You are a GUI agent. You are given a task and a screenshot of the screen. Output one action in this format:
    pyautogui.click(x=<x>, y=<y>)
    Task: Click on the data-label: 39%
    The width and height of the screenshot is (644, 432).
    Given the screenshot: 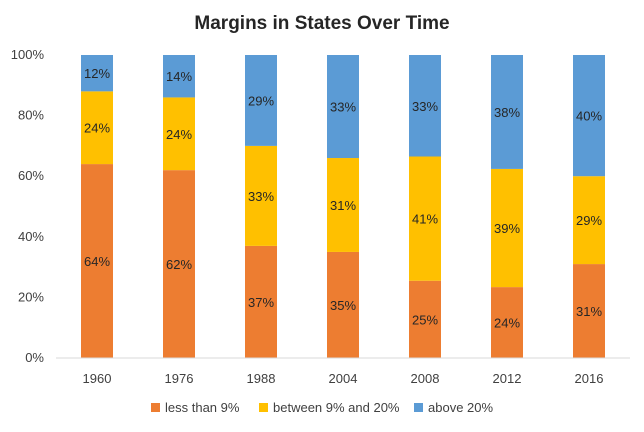 What is the action you would take?
    pyautogui.click(x=507, y=228)
    